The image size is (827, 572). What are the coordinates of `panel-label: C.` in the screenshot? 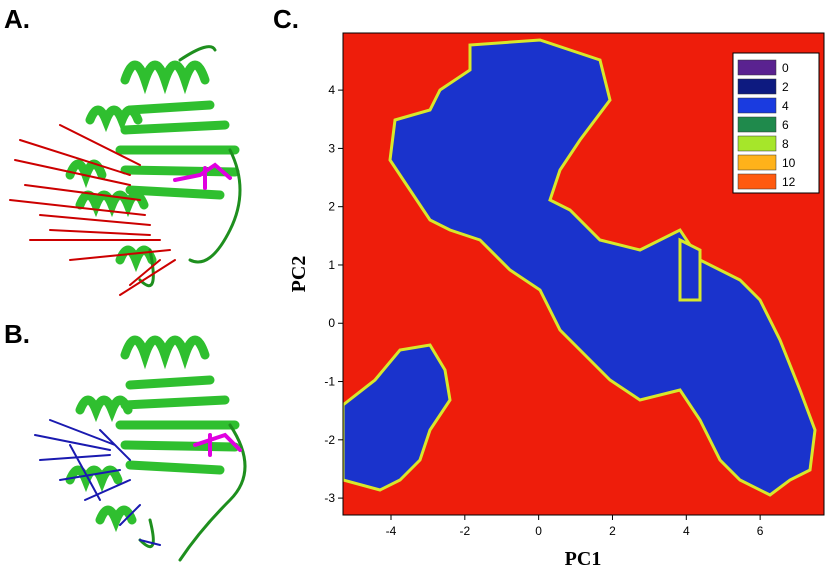 It's located at (286, 19).